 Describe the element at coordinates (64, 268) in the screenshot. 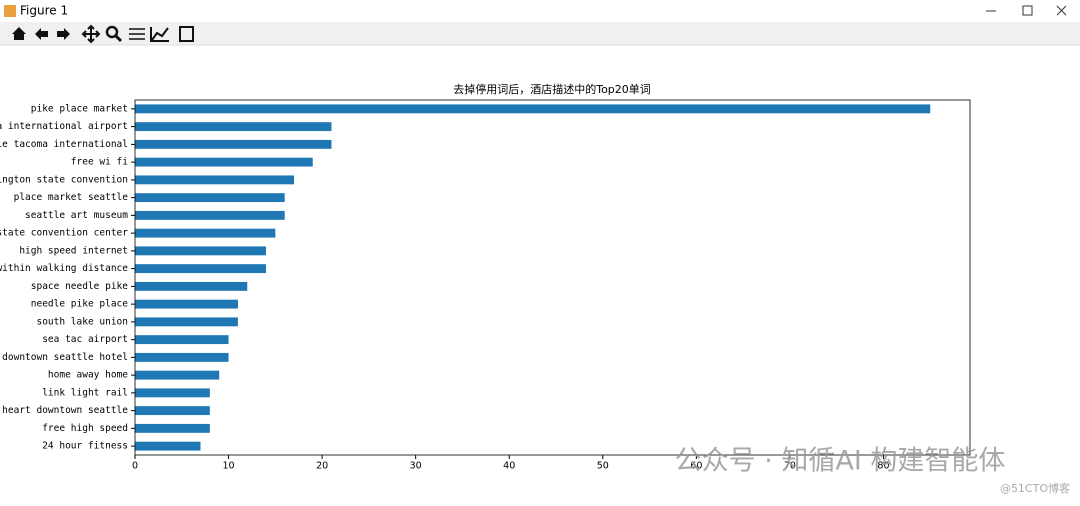

I see `y-tick-label: within walking distance` at that location.